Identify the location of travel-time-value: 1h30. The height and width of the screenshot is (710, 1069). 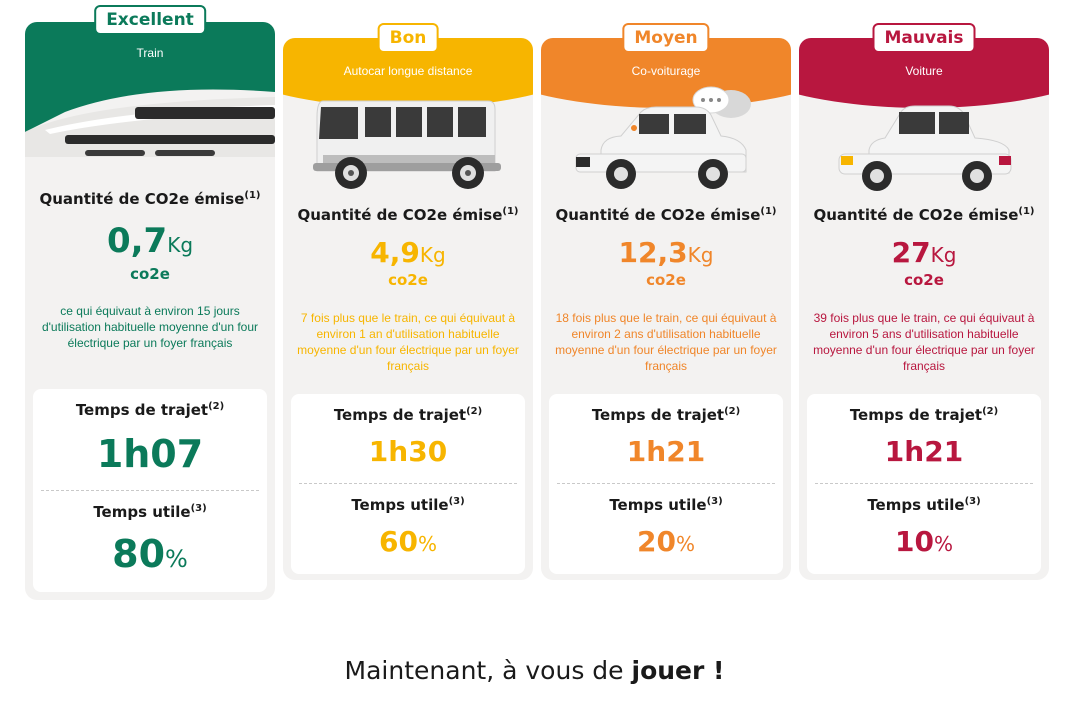
(408, 451).